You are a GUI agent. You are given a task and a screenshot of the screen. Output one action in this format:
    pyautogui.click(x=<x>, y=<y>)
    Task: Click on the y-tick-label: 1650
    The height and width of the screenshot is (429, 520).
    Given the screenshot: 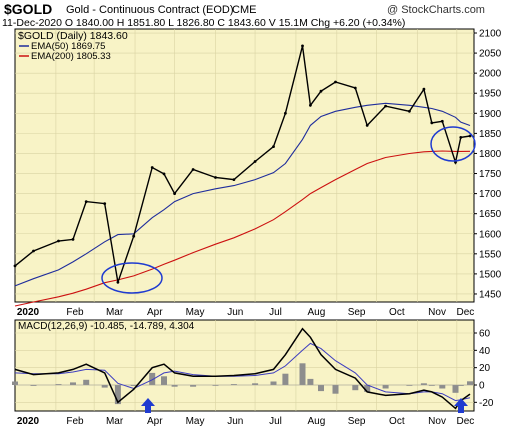 What is the action you would take?
    pyautogui.click(x=490, y=214)
    